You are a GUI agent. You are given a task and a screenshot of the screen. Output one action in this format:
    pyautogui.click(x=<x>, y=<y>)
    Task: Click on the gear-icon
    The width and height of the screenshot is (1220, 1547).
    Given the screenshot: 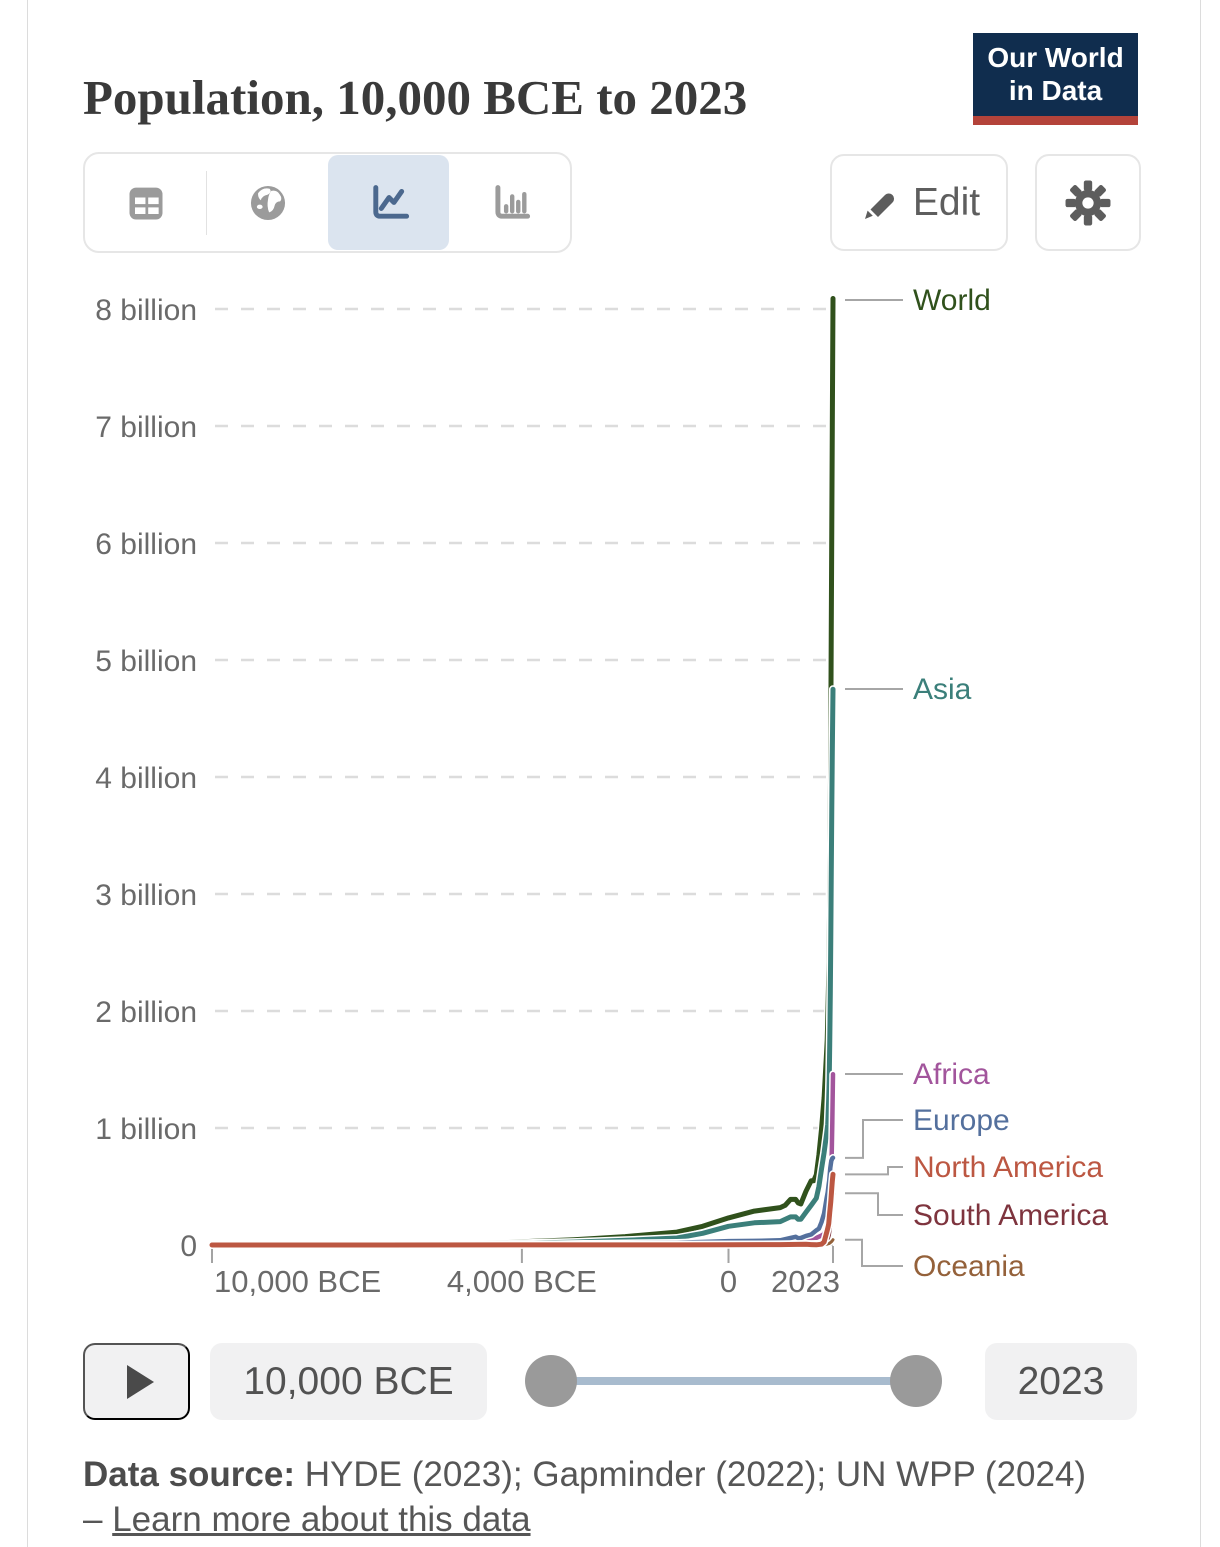 What is the action you would take?
    pyautogui.click(x=1088, y=203)
    